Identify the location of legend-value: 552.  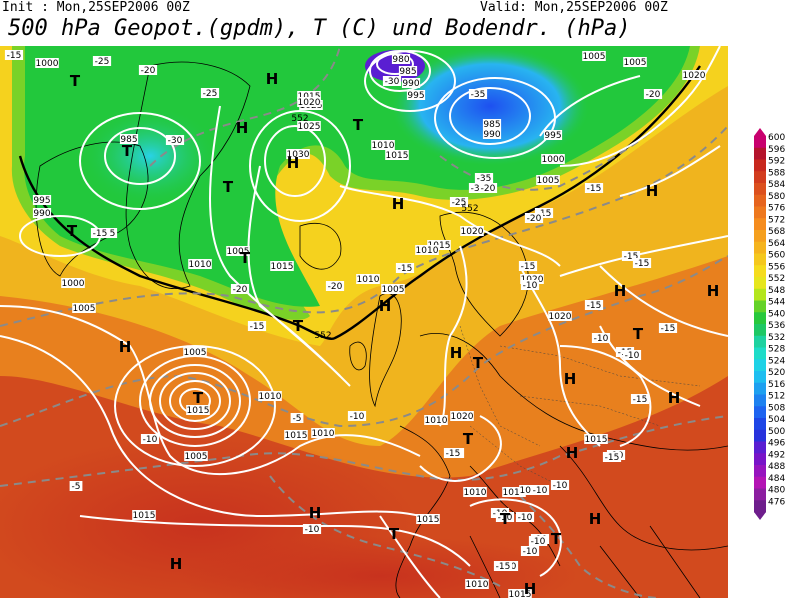
(776, 279).